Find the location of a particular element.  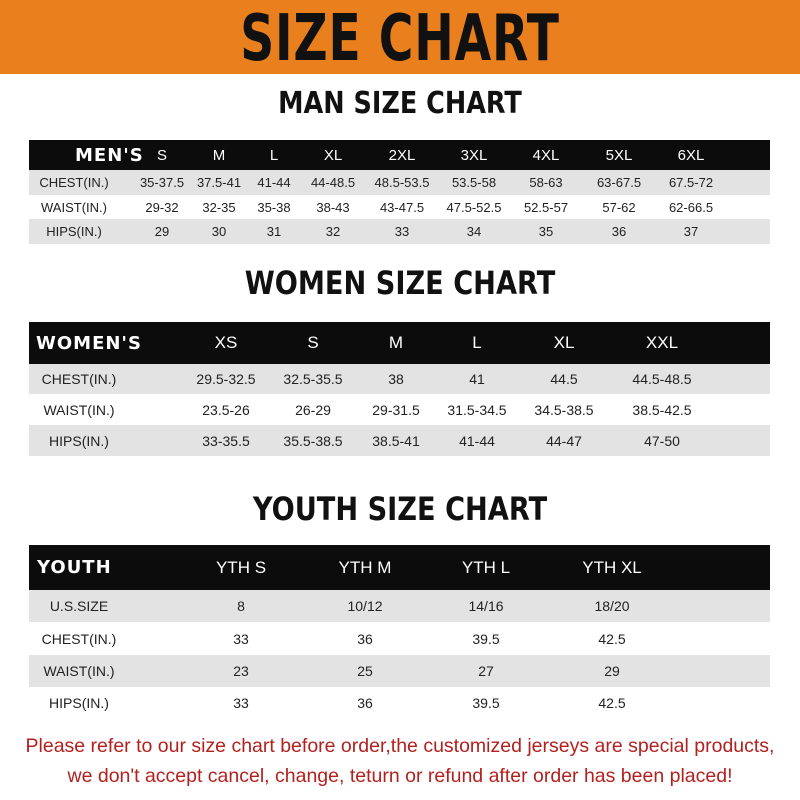

table-cell: 38.5-41 is located at coordinates (396, 440).